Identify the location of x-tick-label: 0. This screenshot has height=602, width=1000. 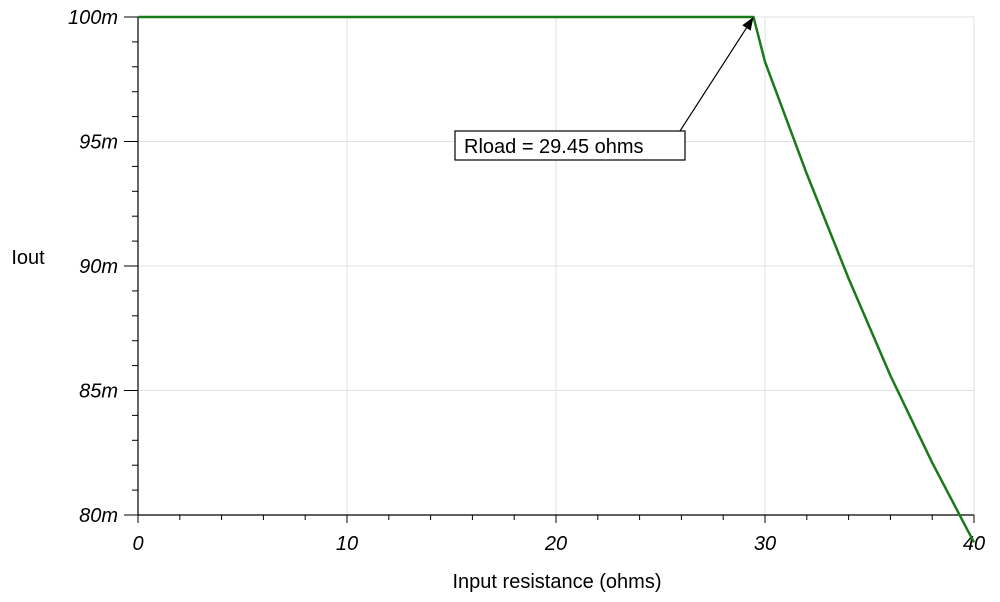
(137, 544).